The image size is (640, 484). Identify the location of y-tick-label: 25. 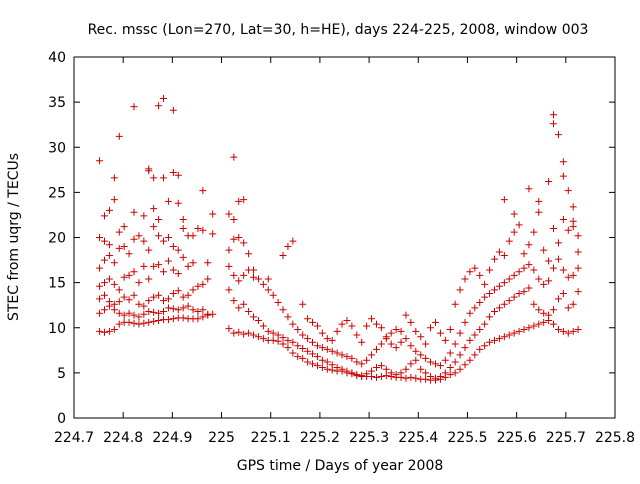
(57, 193).